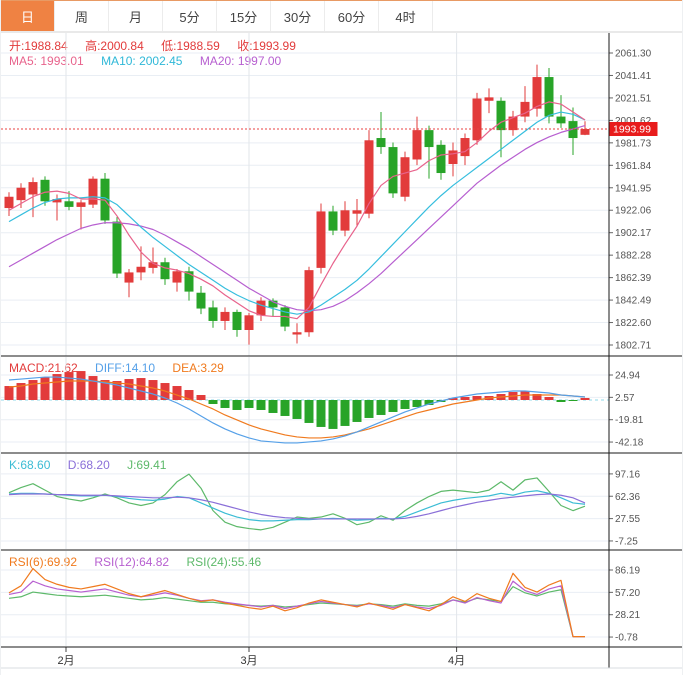  Describe the element at coordinates (633, 98) in the screenshot. I see `price-axis-label: 2021.51` at that location.